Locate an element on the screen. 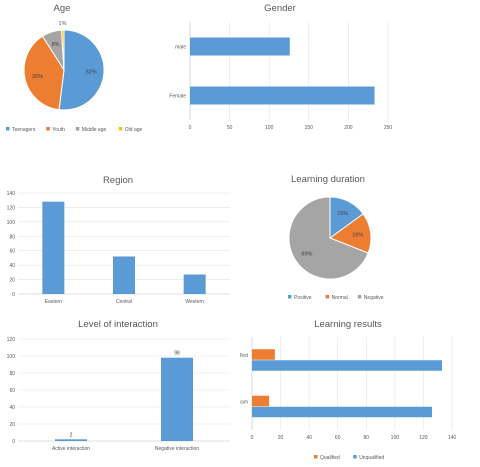  region-category-label: Eastern is located at coordinates (53, 302).